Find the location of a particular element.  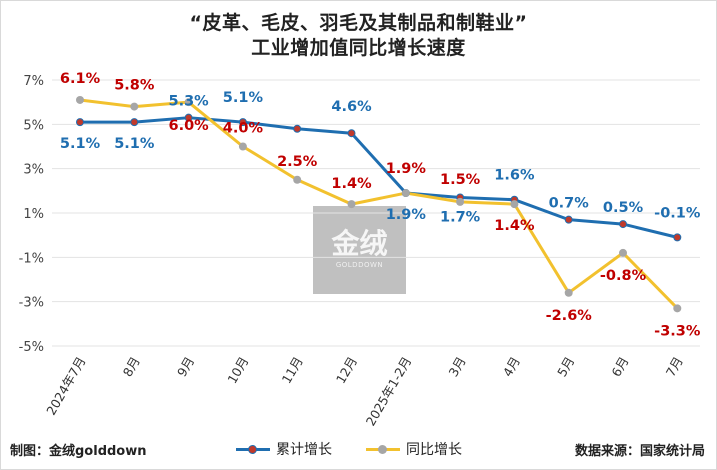

y-tick-label: -1% is located at coordinates (31, 258).